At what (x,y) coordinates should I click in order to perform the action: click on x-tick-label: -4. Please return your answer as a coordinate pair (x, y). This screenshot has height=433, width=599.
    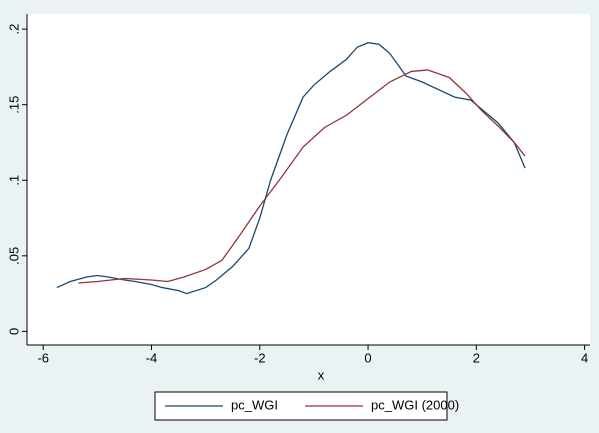
    Looking at the image, I should click on (152, 357).